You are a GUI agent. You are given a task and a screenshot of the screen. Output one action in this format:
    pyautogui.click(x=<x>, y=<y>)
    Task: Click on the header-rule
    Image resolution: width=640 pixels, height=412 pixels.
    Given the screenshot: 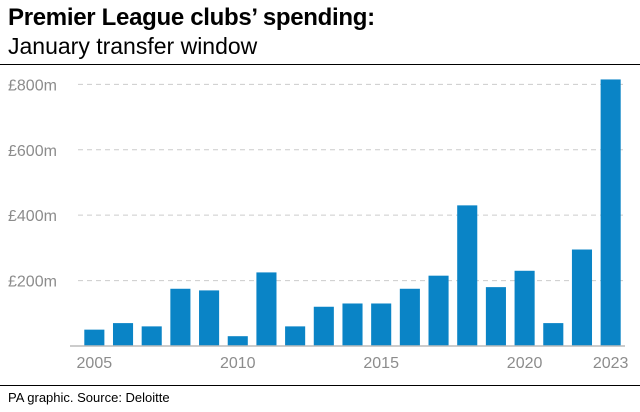 What is the action you would take?
    pyautogui.click(x=320, y=64)
    